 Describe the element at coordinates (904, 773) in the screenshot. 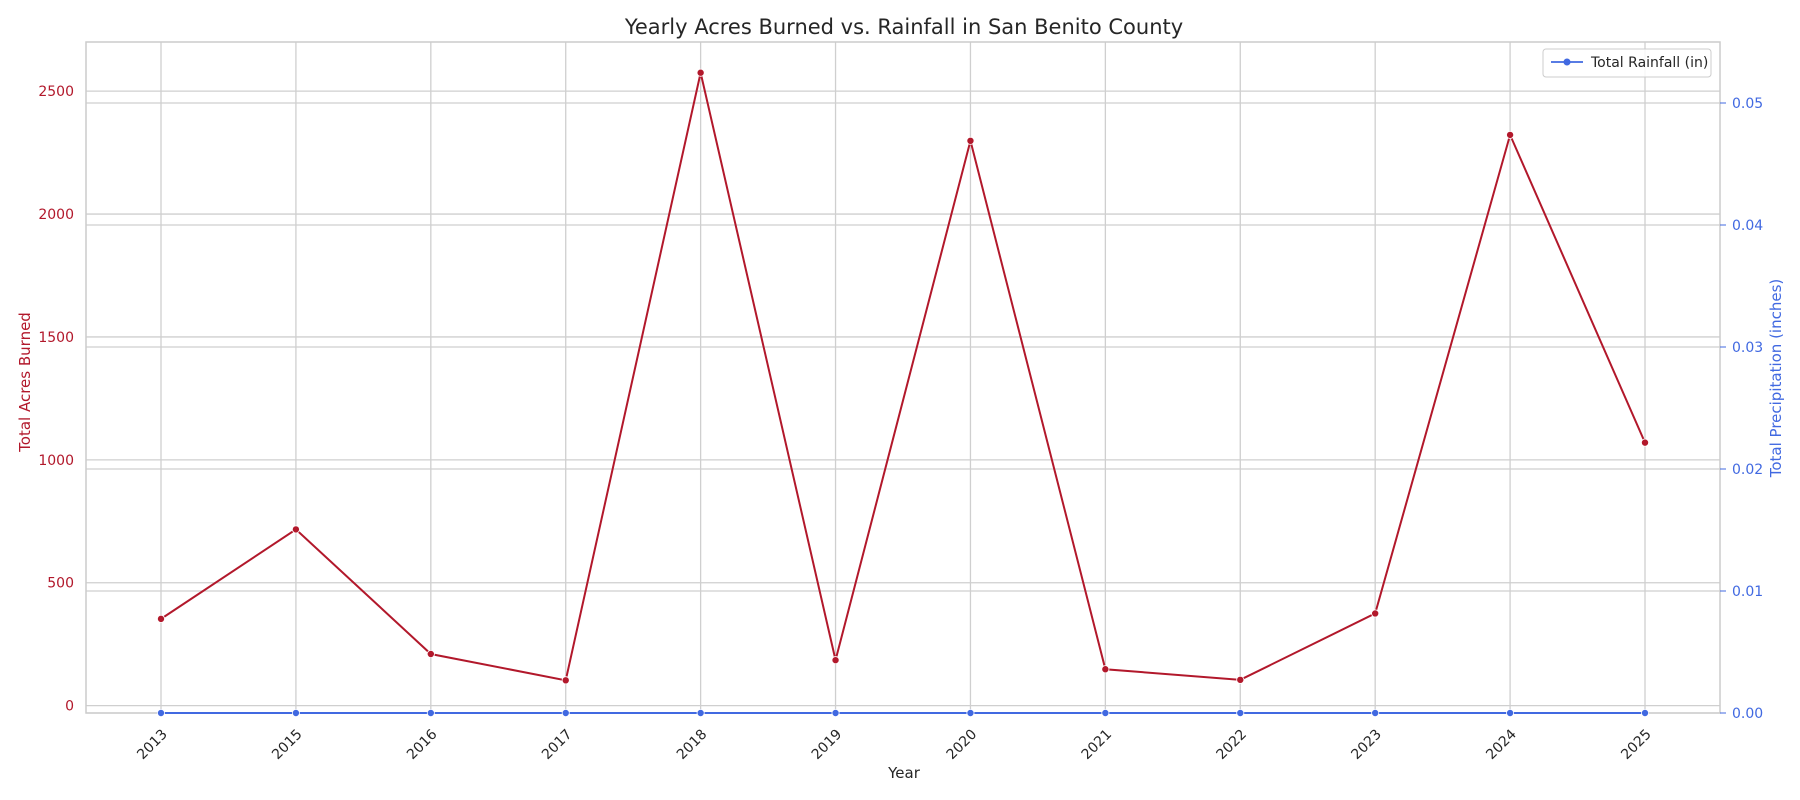

I see `x-axis-title: Year` at that location.